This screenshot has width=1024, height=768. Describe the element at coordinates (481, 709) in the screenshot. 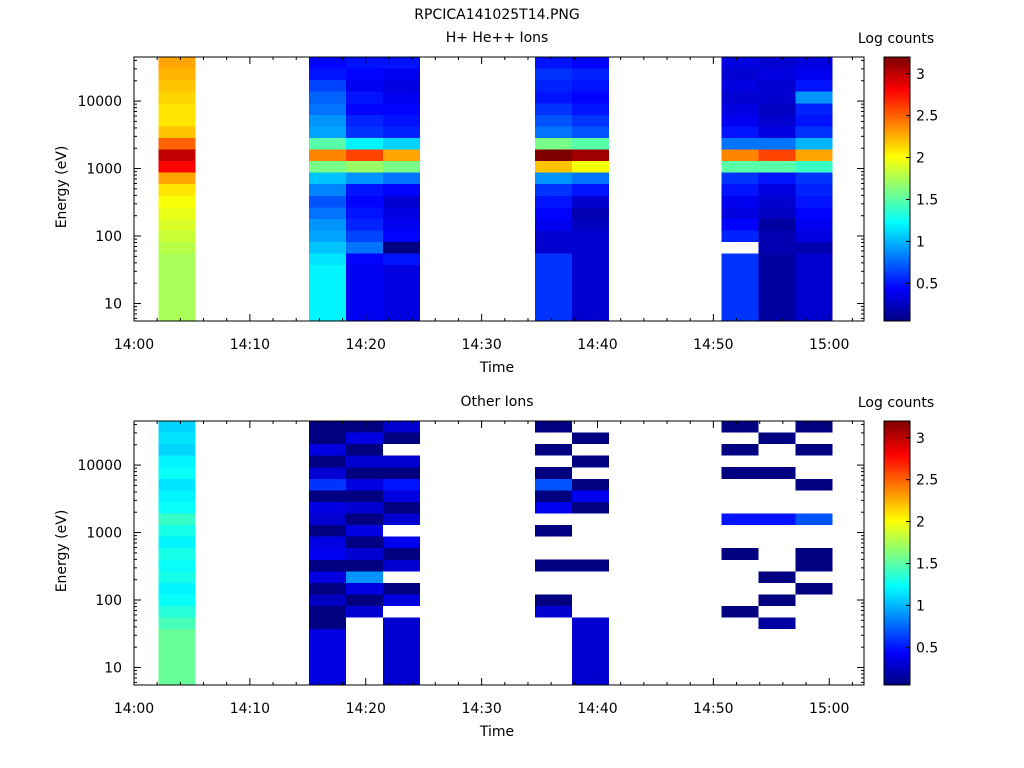

I see `x-tick-label: 14:30` at that location.